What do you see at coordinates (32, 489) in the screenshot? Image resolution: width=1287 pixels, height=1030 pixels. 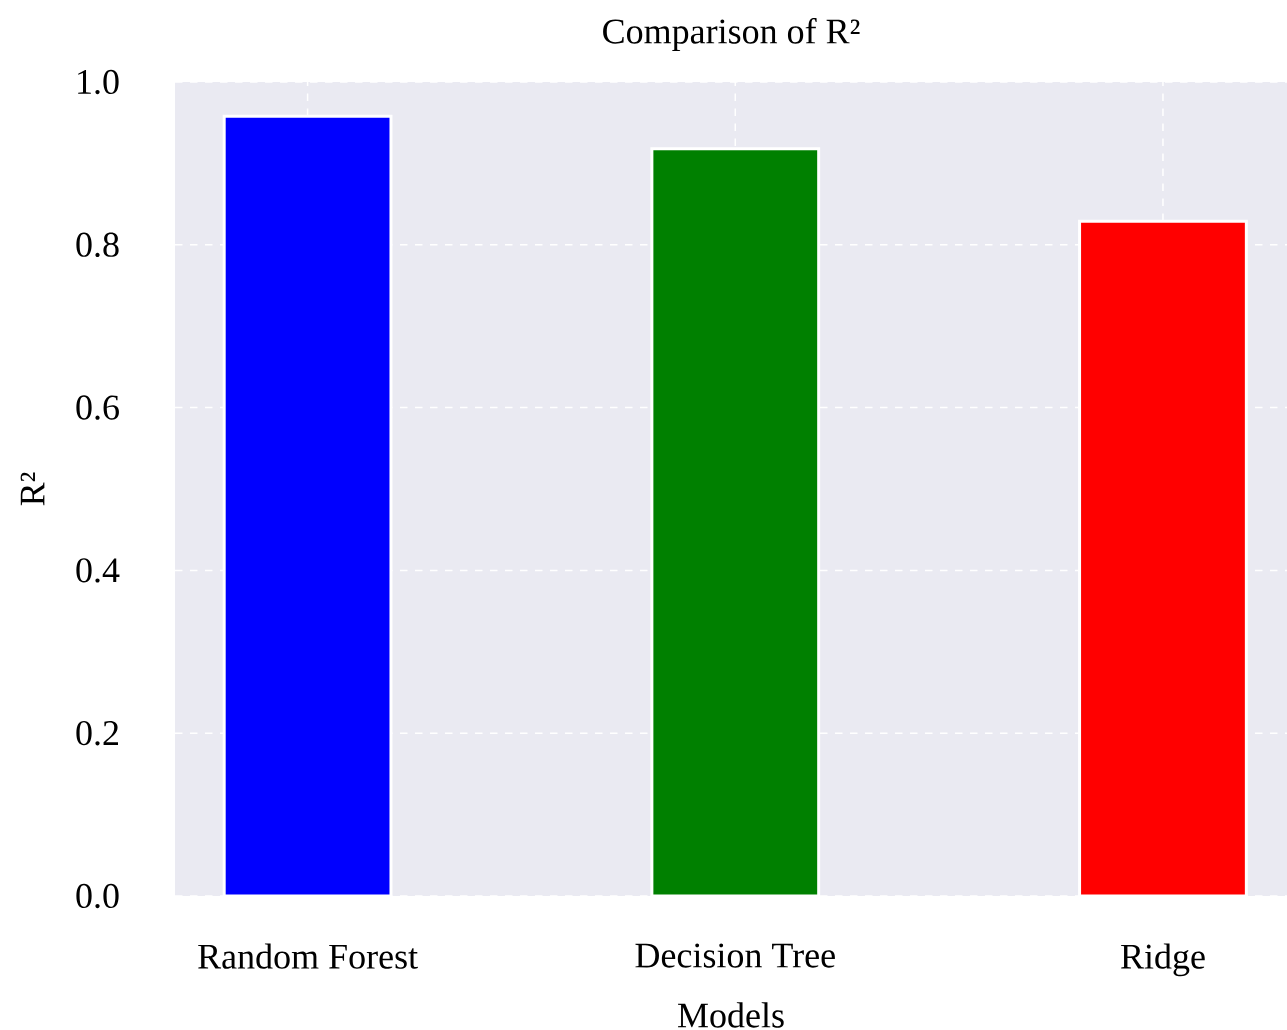 I see `y-axis-title: R²` at bounding box center [32, 489].